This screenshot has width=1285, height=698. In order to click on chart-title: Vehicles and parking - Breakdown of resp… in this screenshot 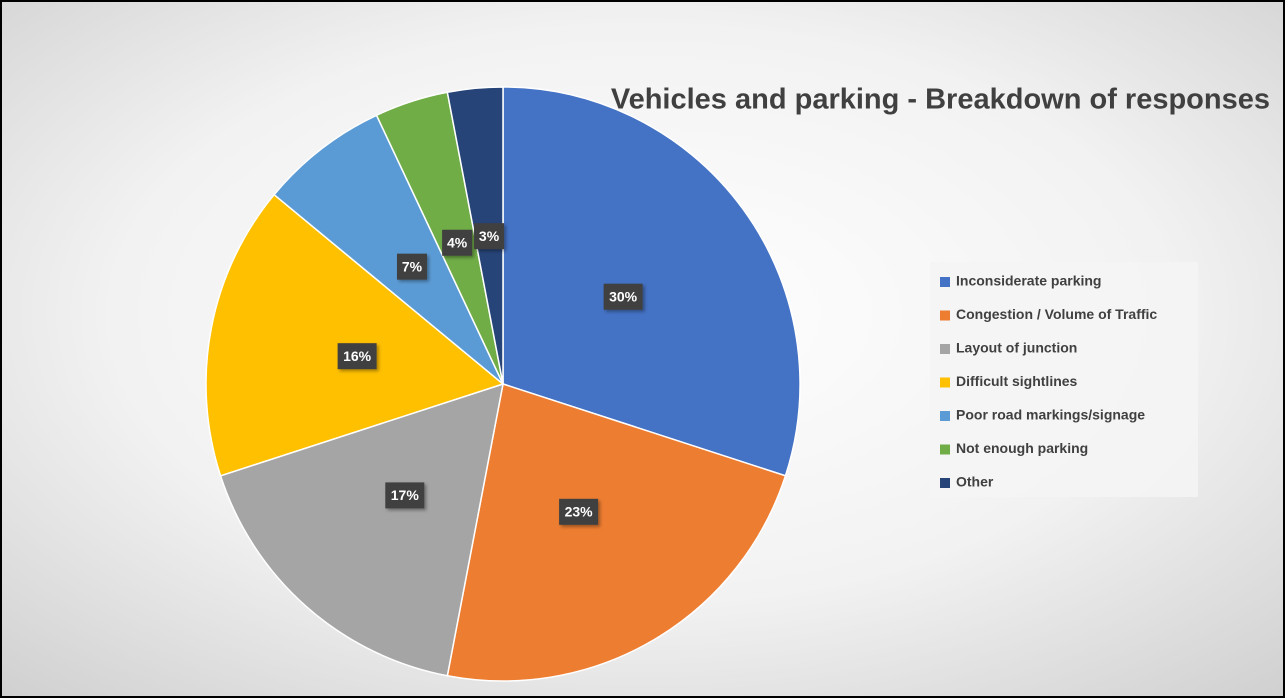, I will do `click(940, 100)`.